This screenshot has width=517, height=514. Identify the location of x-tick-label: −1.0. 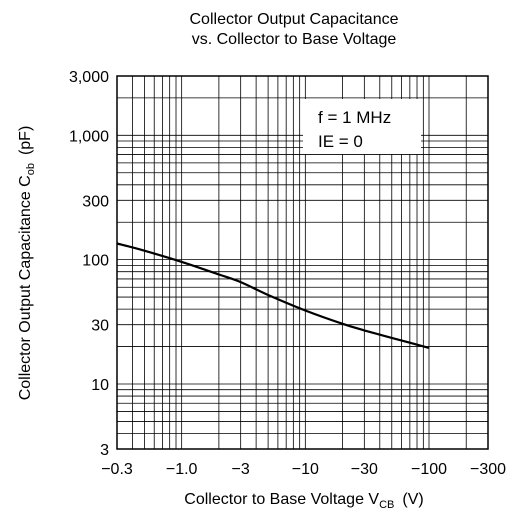
(182, 469).